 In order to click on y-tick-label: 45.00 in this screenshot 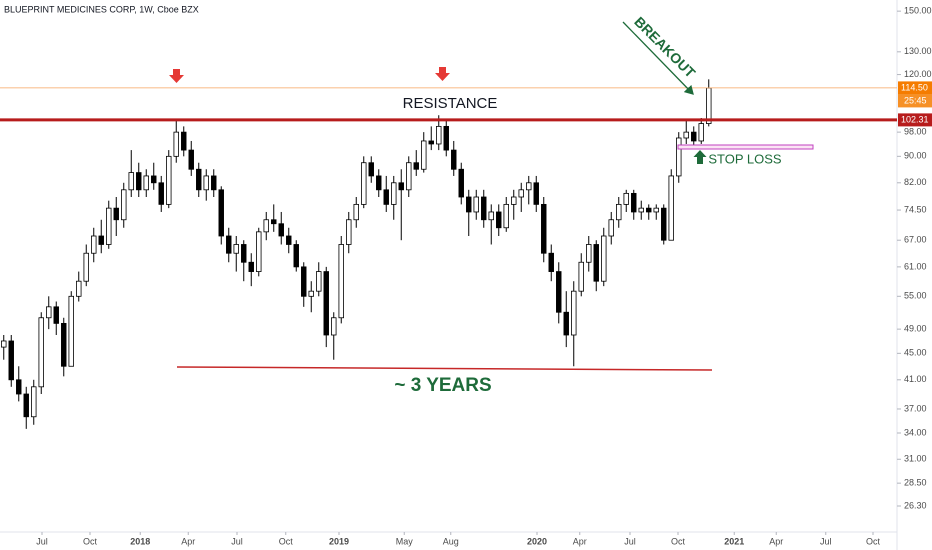, I will do `click(915, 353)`.